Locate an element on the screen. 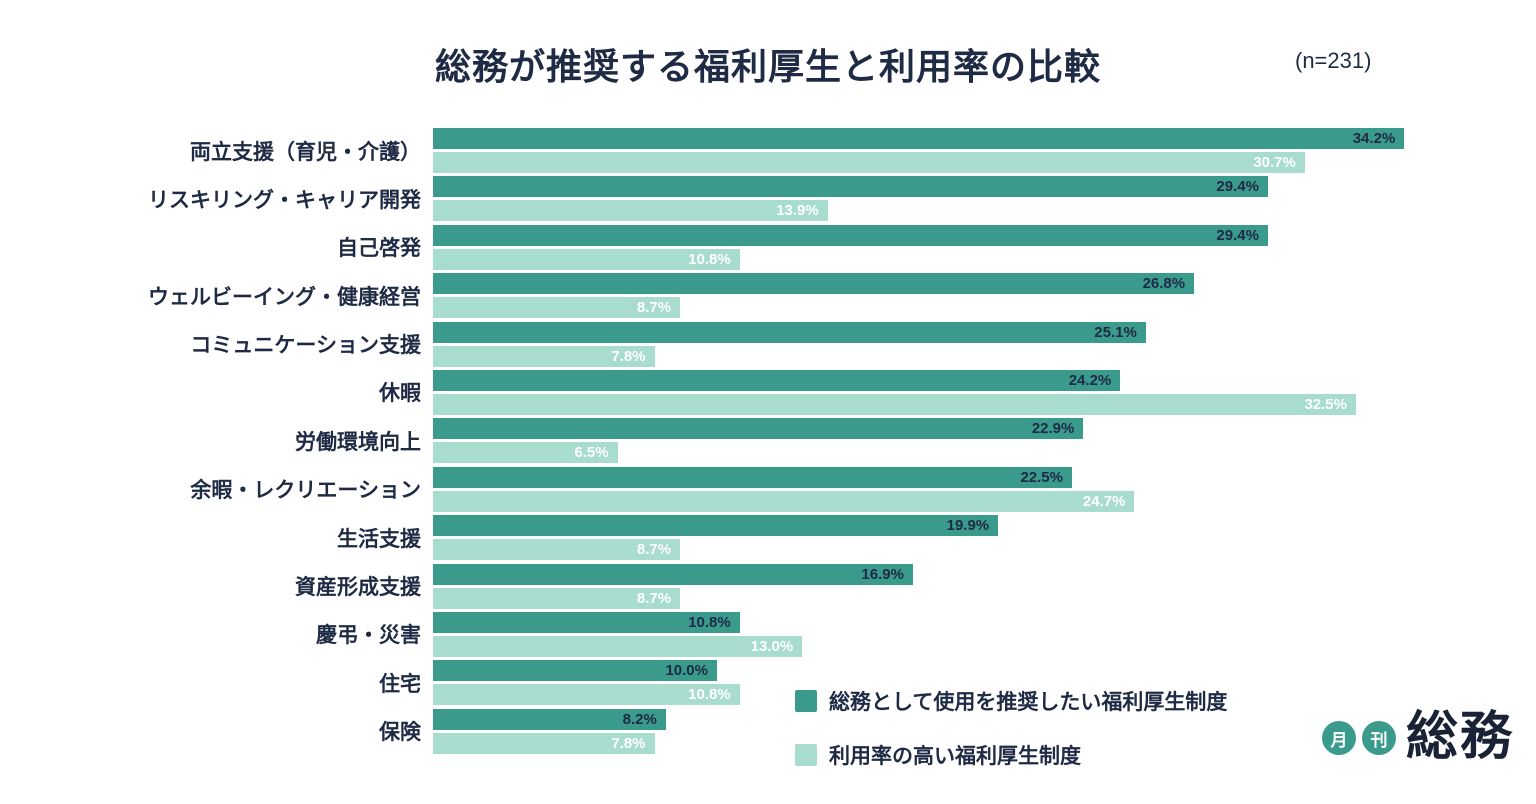  chart-row: 生活支援 19.9% 8.7% is located at coordinates (768, 538).